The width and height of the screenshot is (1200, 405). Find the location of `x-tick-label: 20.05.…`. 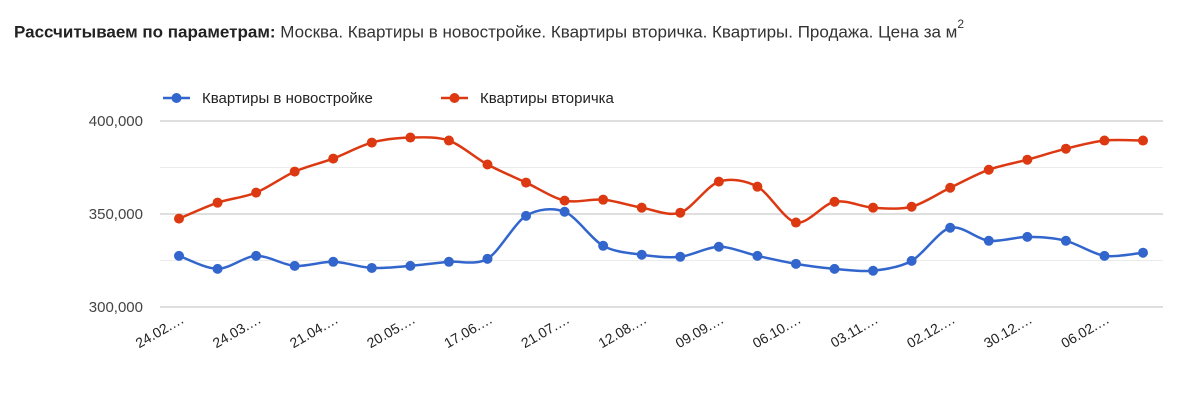

x-tick-label: 20.05.… is located at coordinates (391, 331).